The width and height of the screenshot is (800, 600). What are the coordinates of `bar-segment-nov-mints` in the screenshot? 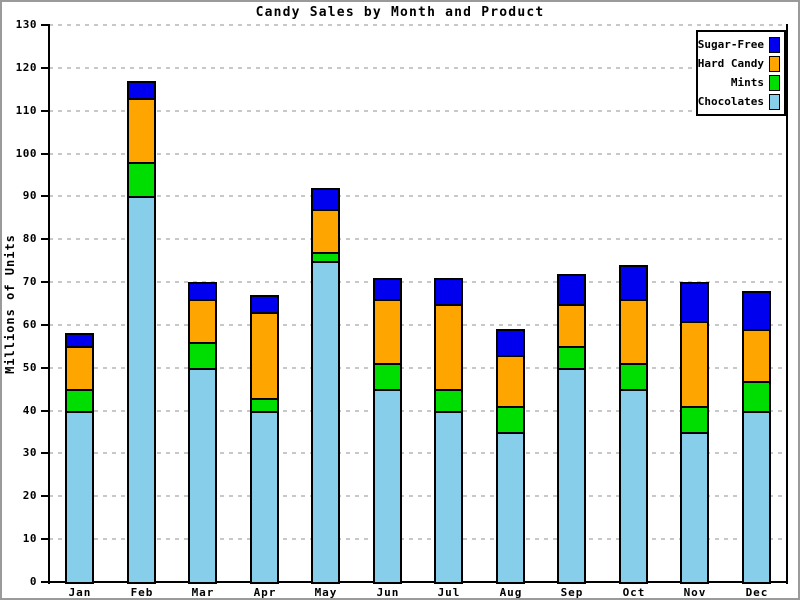 It's located at (694, 420).